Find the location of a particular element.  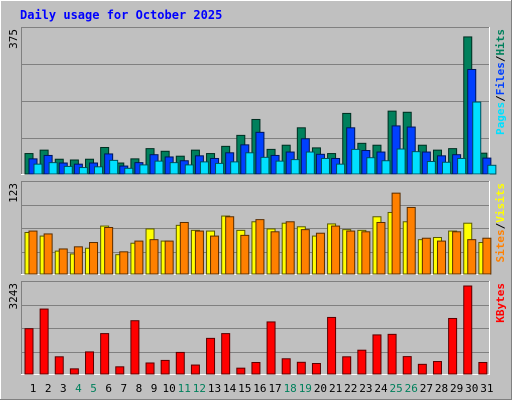

legend-hits-files-pages: Pages/Files/Hits is located at coordinates (500, 82).